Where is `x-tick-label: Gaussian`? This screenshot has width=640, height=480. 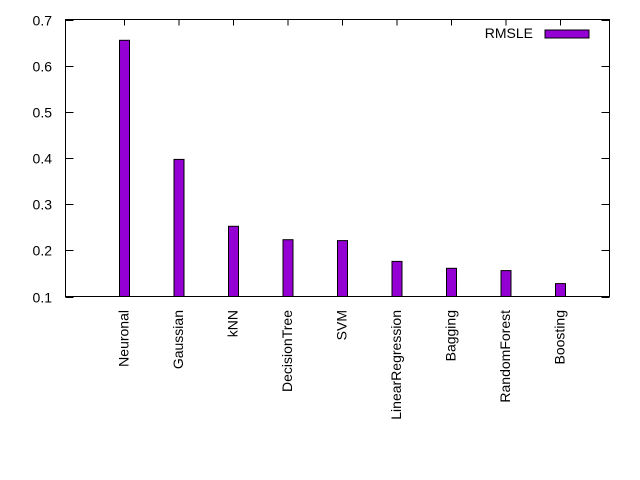
x-tick-label: Gaussian is located at coordinates (178, 339).